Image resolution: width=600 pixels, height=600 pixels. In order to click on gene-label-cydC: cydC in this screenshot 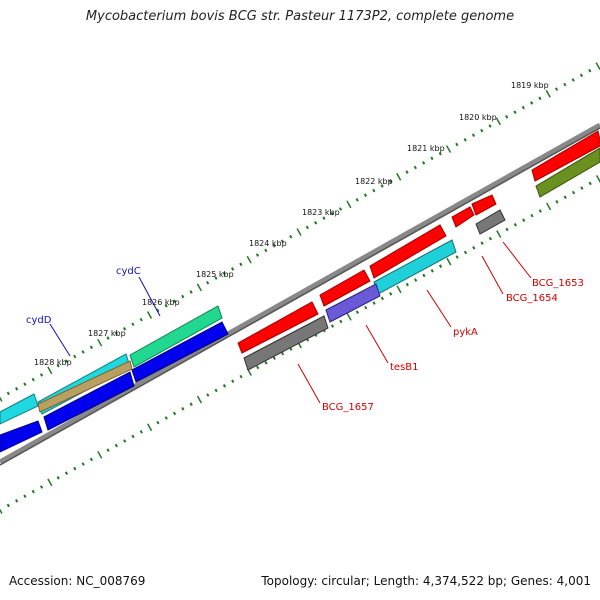, I will do `click(128, 271)`.